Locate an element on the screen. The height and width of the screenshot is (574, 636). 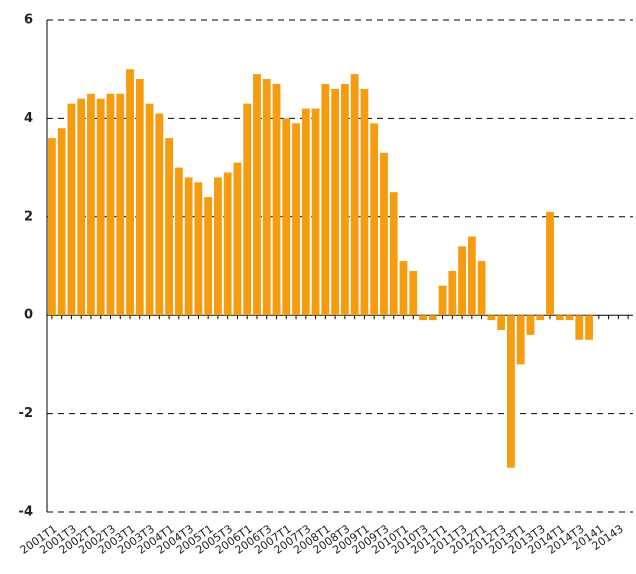
y-tick-label: 2 is located at coordinates (28, 216).